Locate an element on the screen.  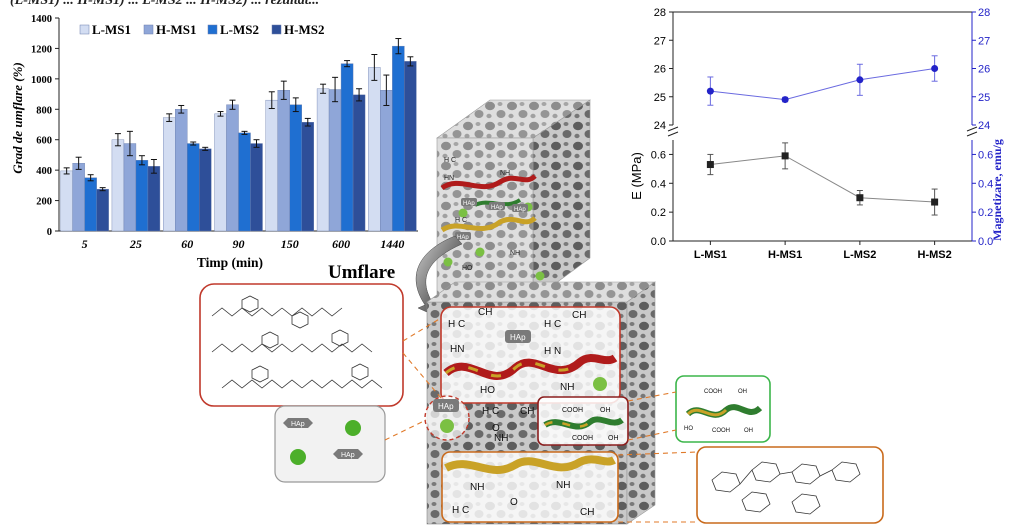
right-lower-tick-label: 0.6 is located at coordinates (985, 155).